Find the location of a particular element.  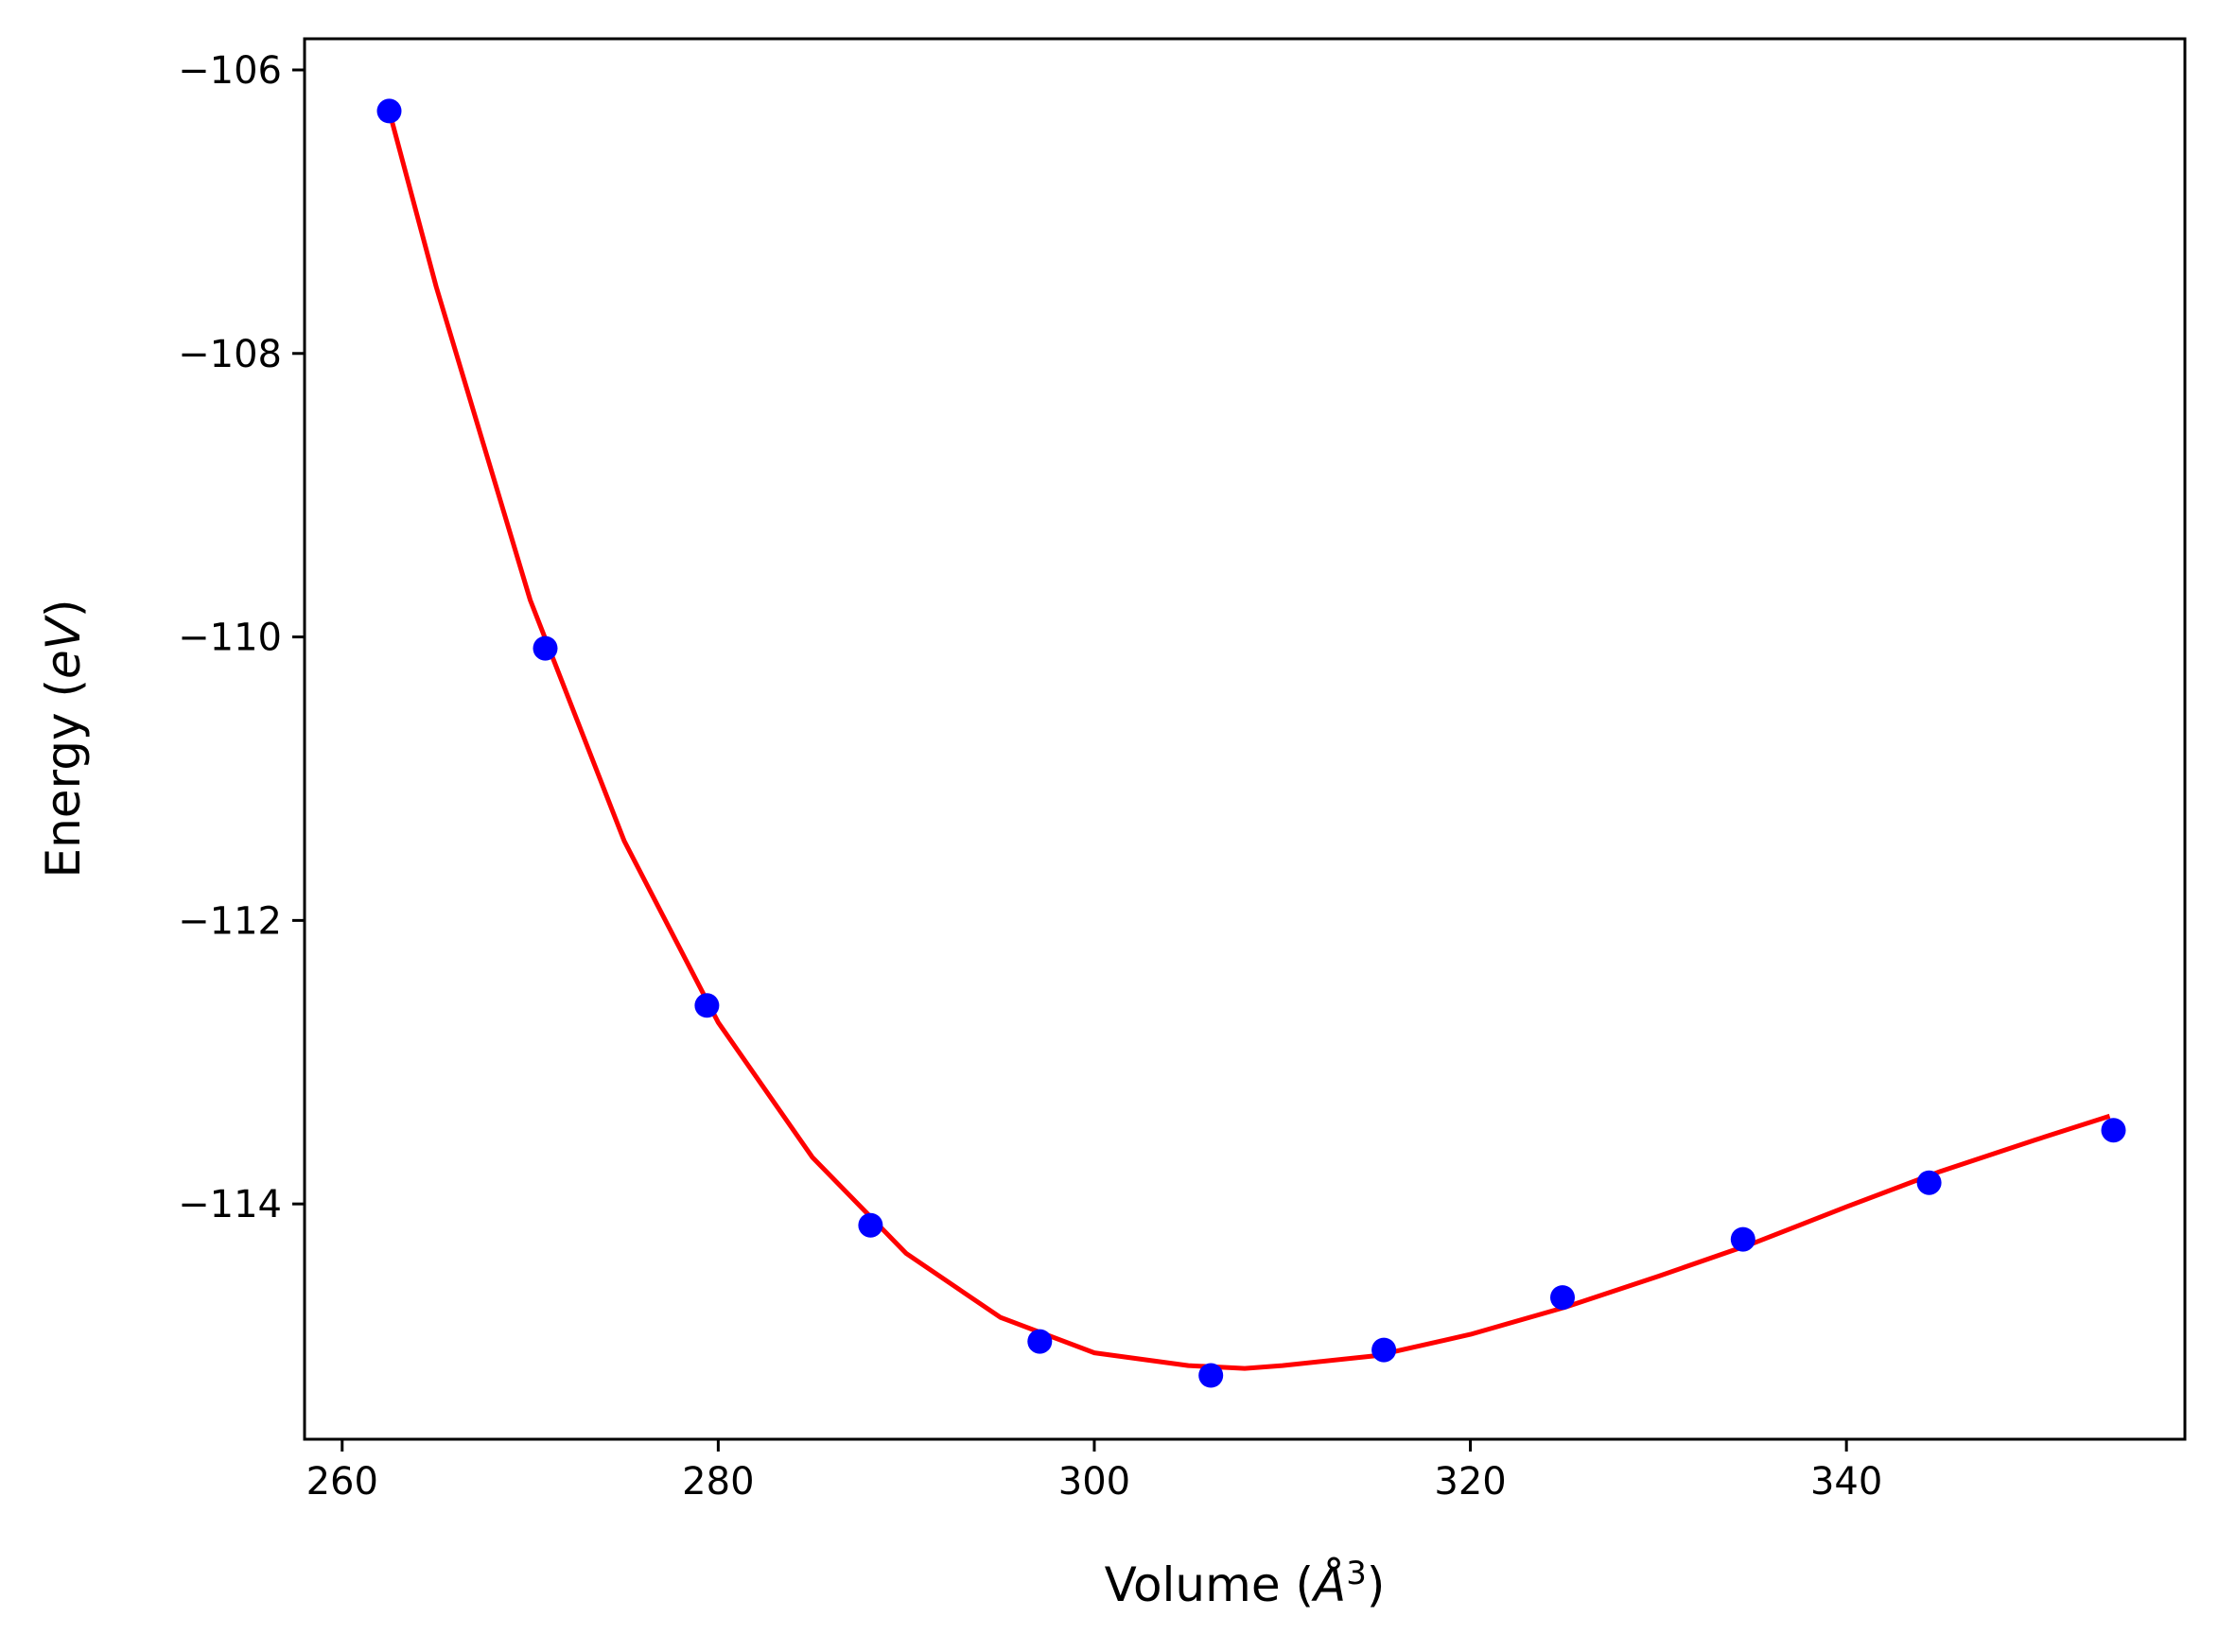

y-tick-label: −110 is located at coordinates (230, 639).